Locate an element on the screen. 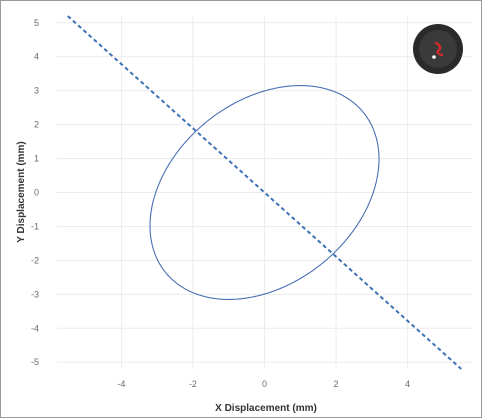 Image resolution: width=482 pixels, height=418 pixels. y-tick-label: 3 is located at coordinates (36, 91).